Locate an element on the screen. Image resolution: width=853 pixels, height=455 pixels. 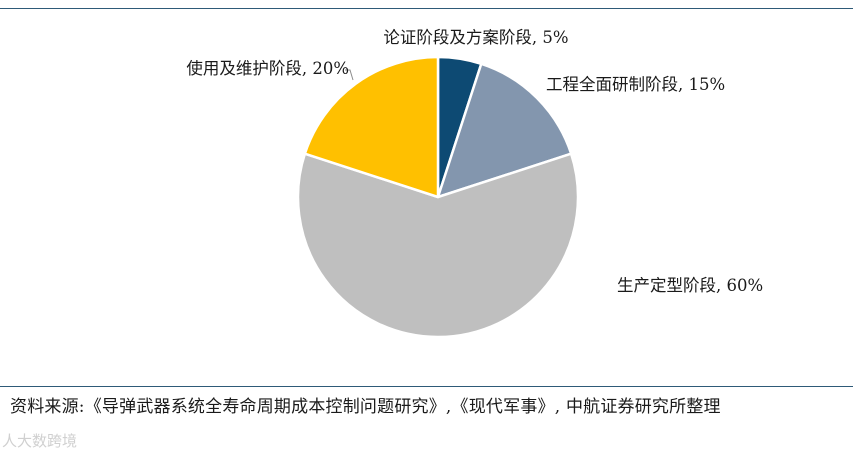
leader-lines is located at coordinates (349, 75).